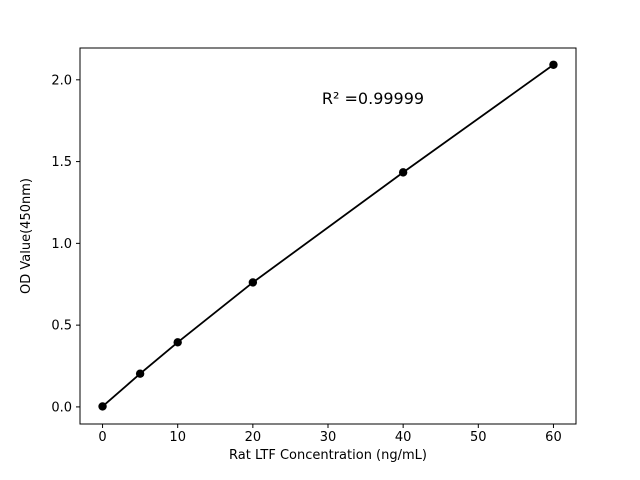  What do you see at coordinates (328, 437) in the screenshot?
I see `x-tick-label: 30` at bounding box center [328, 437].